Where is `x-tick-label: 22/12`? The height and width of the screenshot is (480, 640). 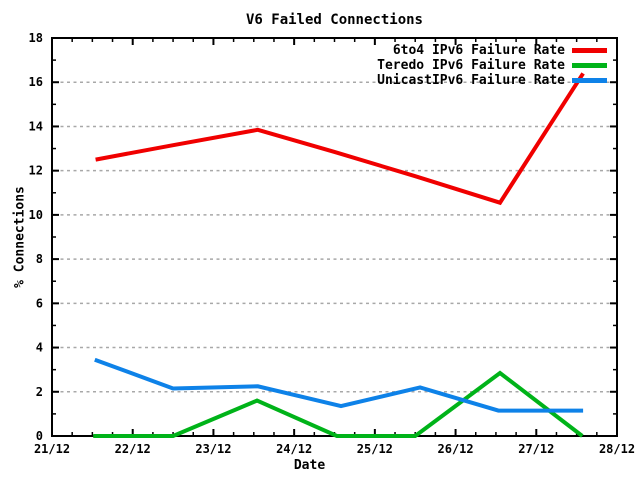
x-tick-label: 22/12 is located at coordinates (133, 449).